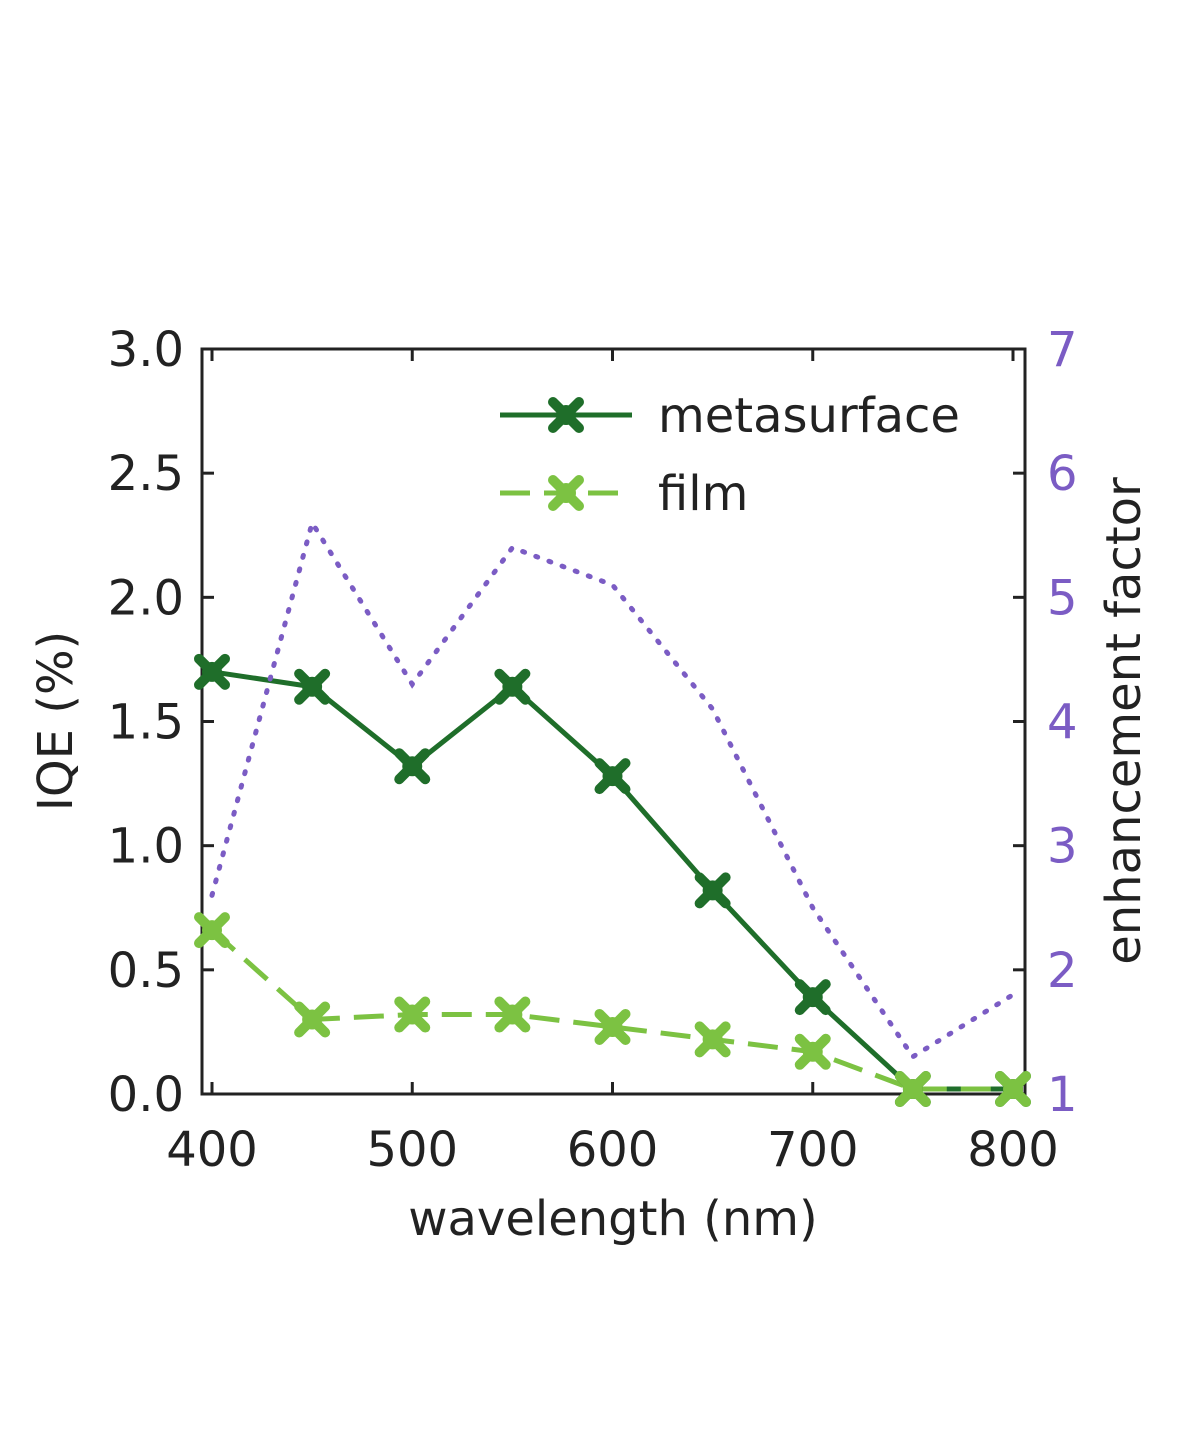 This screenshot has height=1447, width=1180. I want to click on y2-tick-label: 7, so click(1062, 350).